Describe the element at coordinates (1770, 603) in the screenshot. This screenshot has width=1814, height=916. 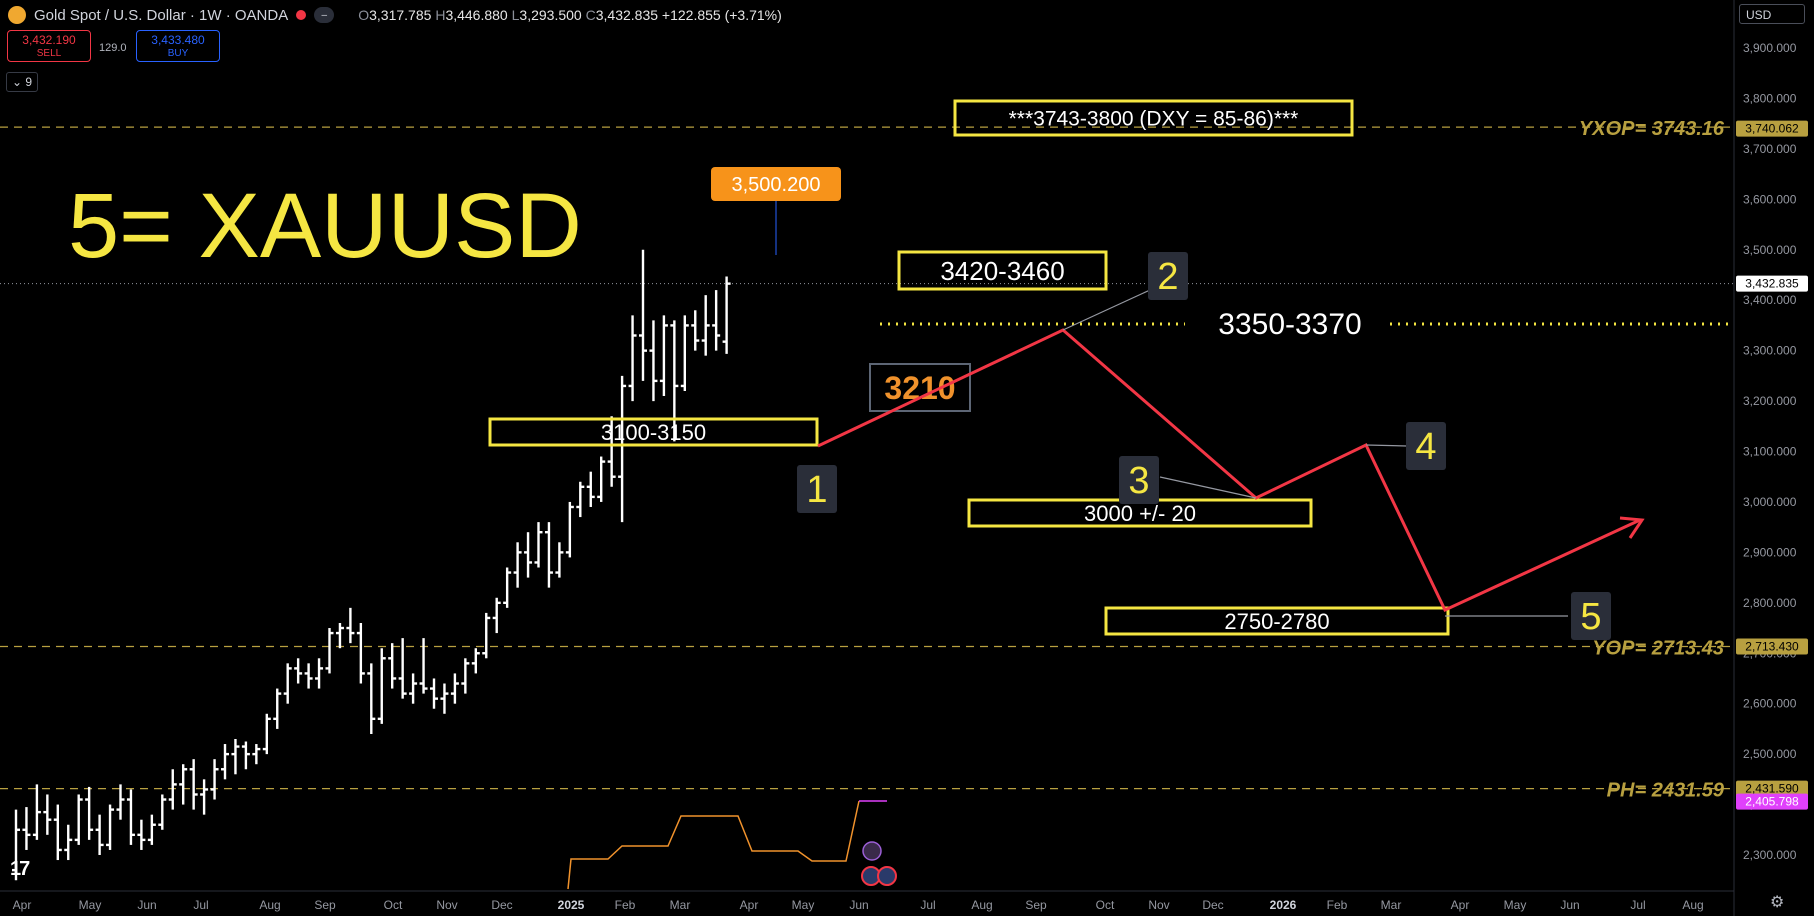
I see `y-tick-label: 2,800.000` at that location.